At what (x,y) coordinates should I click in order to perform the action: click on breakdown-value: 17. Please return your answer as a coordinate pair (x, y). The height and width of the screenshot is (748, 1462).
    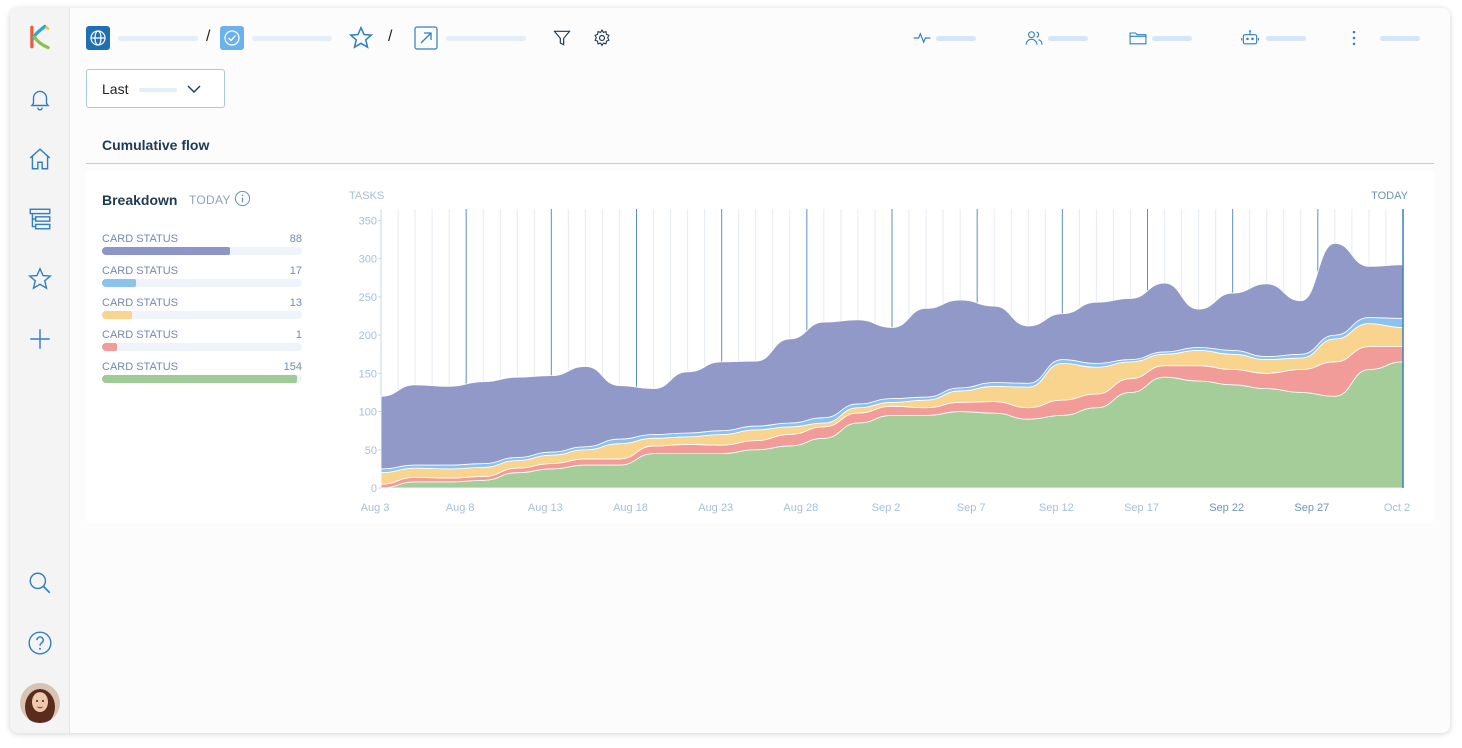
    Looking at the image, I should click on (295, 271).